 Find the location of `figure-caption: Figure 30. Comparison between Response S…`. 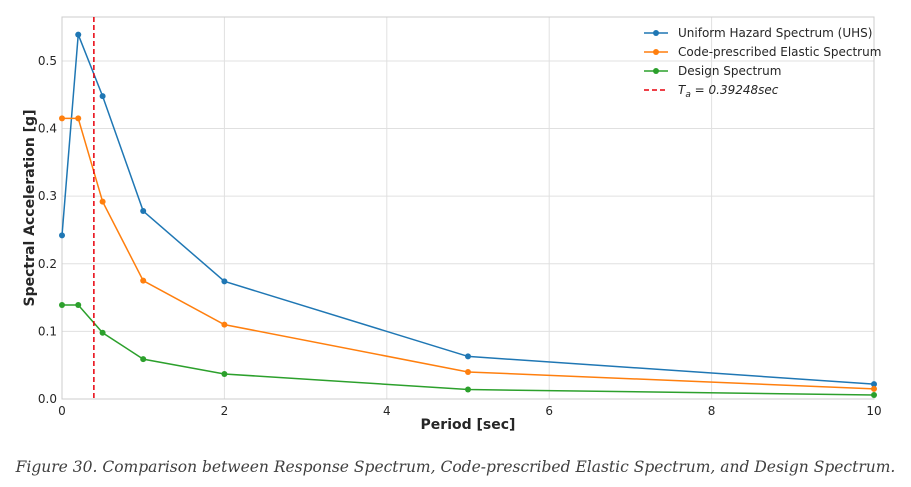

figure-caption: Figure 30. Comparison between Response S… is located at coordinates (455, 467).